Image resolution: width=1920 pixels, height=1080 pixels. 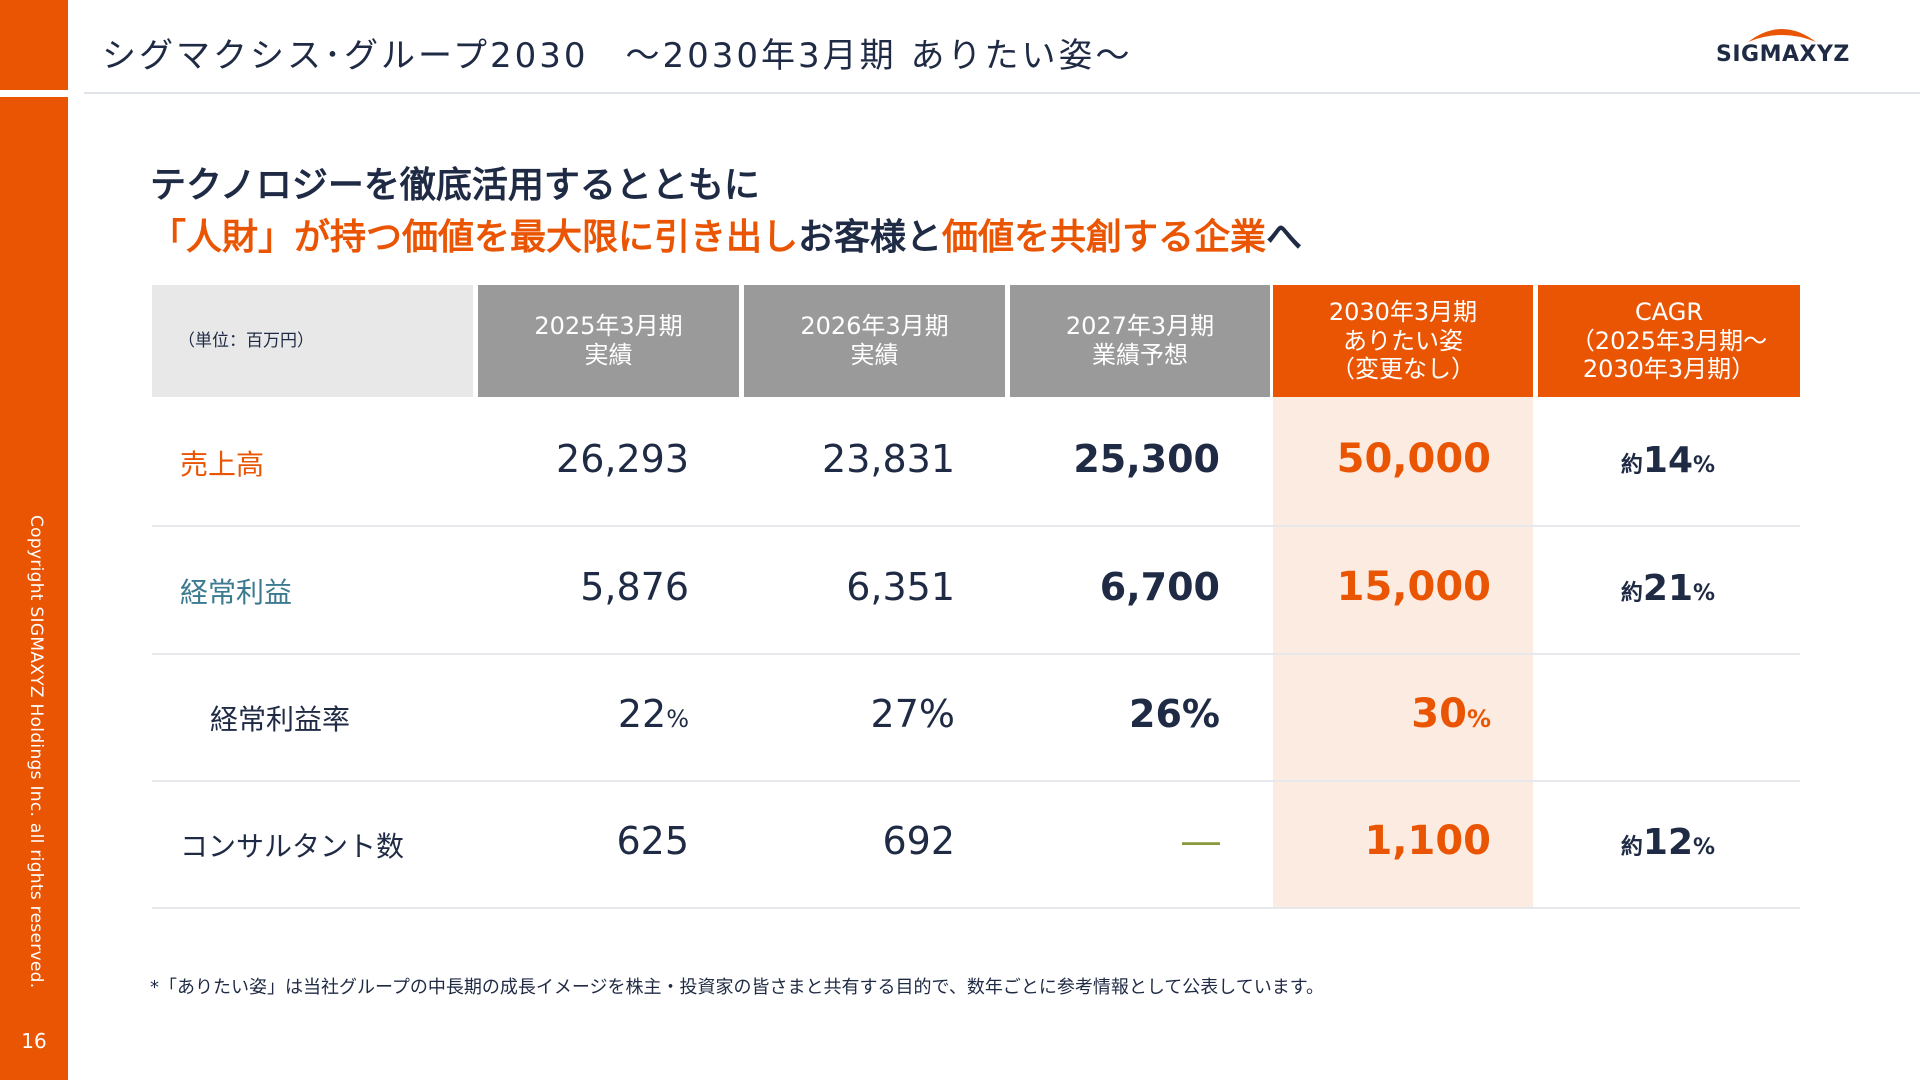 What do you see at coordinates (1174, 714) in the screenshot?
I see `cell-margin-2027: 26%` at bounding box center [1174, 714].